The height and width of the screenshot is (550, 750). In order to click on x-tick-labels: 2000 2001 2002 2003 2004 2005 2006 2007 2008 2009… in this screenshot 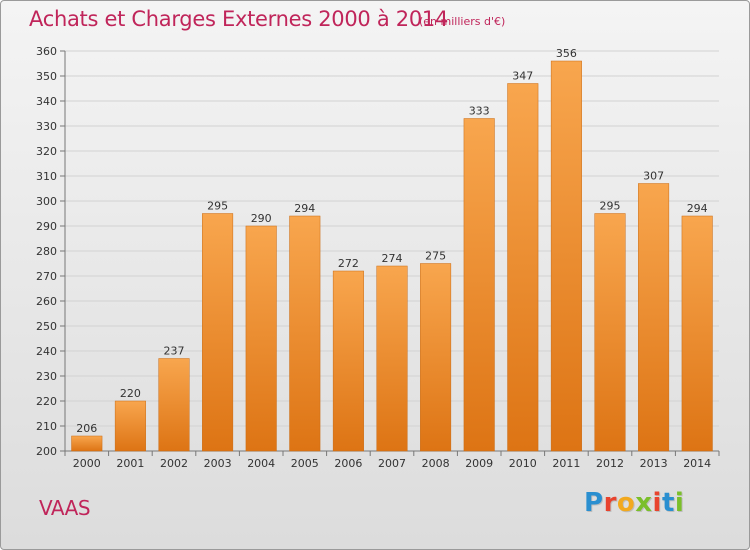, I will do `click(392, 463)`.